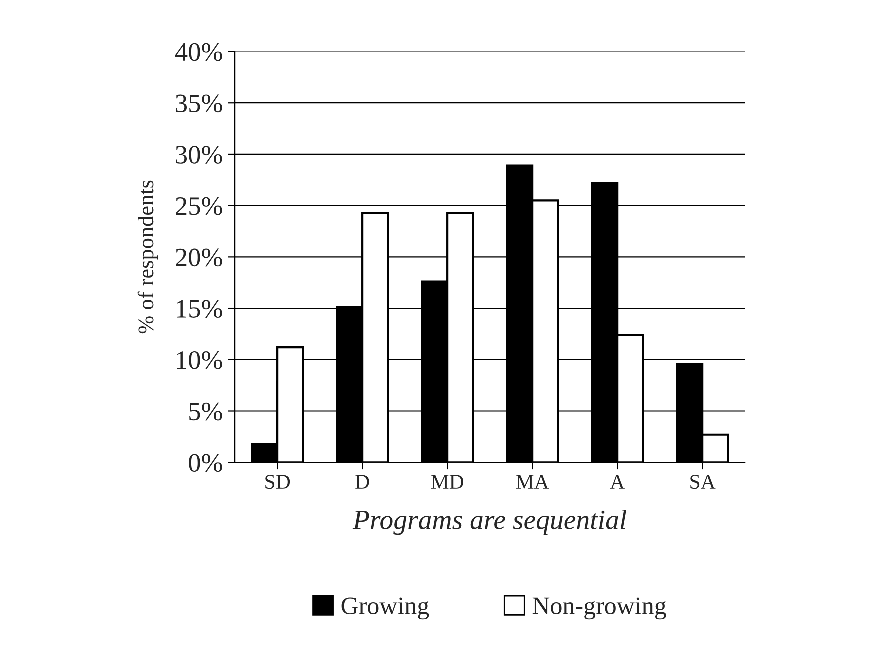 The image size is (887, 647). Describe the element at coordinates (386, 609) in the screenshot. I see `legend-label: Growing` at that location.